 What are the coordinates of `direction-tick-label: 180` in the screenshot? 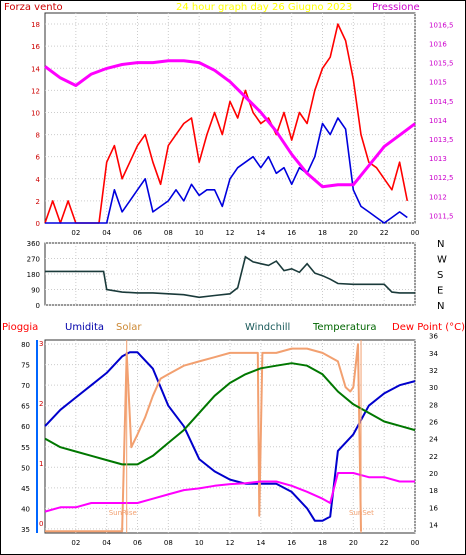 It's located at (33, 275).